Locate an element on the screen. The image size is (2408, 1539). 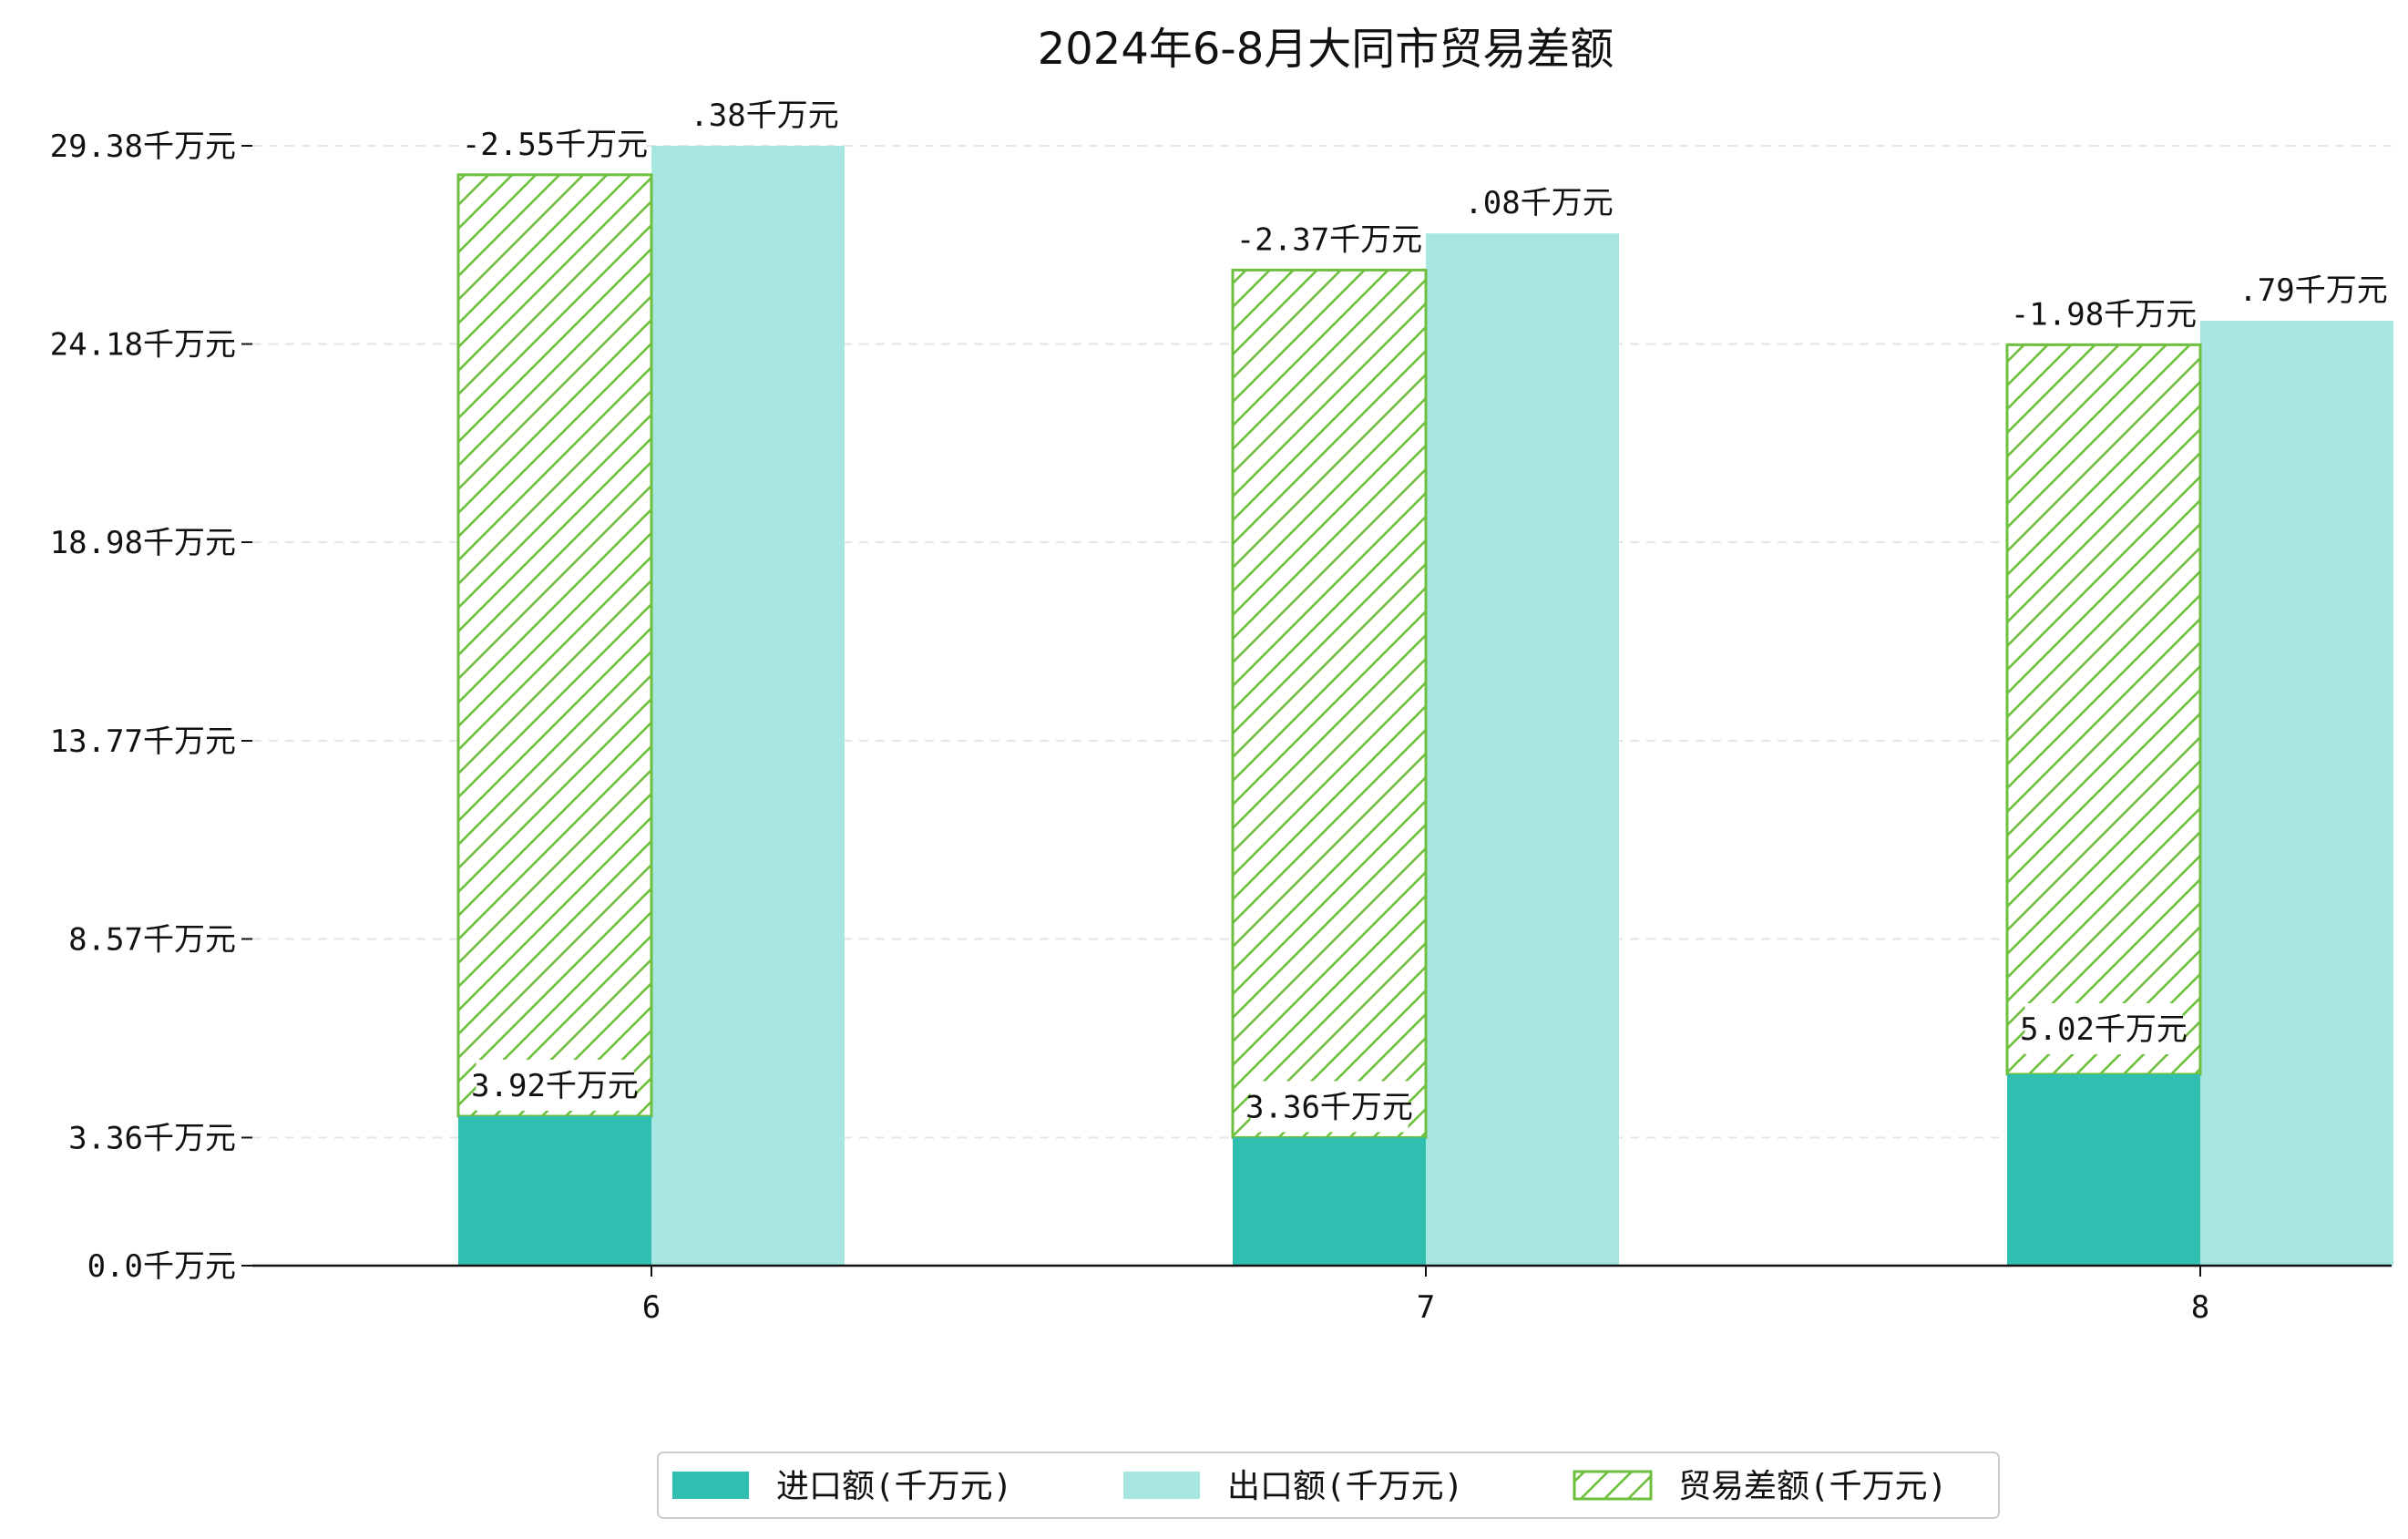
x-tick-label: 7 is located at coordinates (1426, 1308).